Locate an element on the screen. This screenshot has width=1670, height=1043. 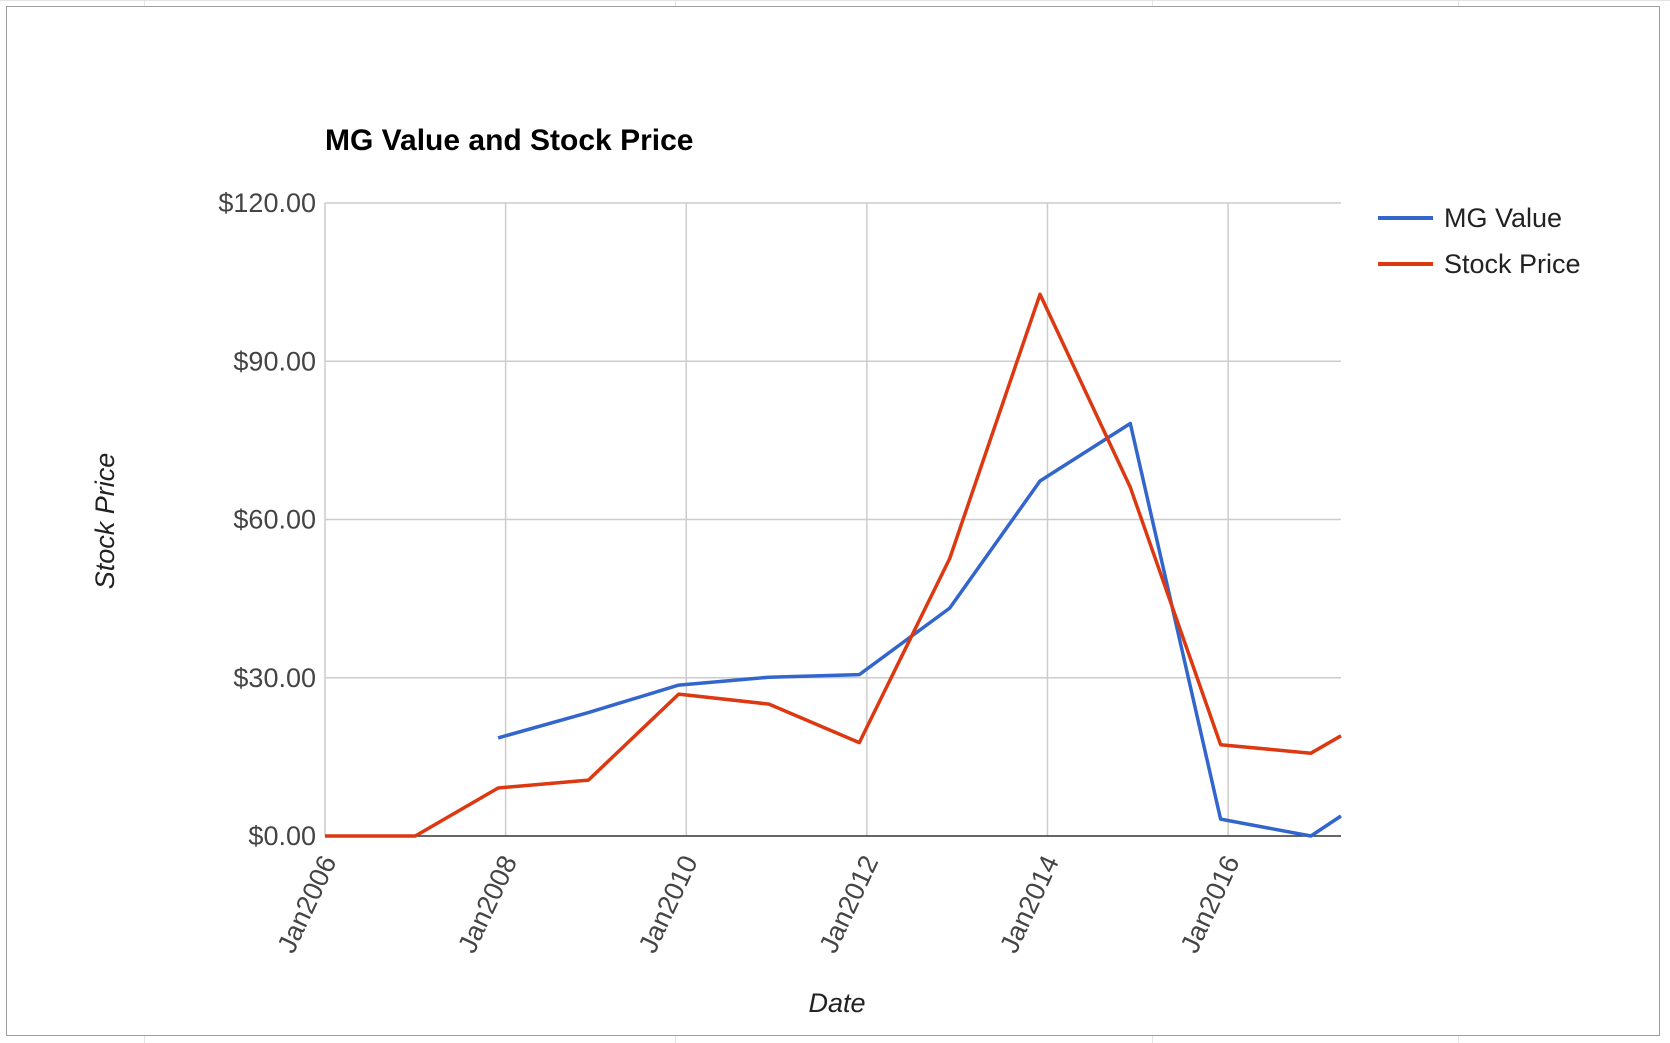
y-tick-label: $120.00 is located at coordinates (267, 203).